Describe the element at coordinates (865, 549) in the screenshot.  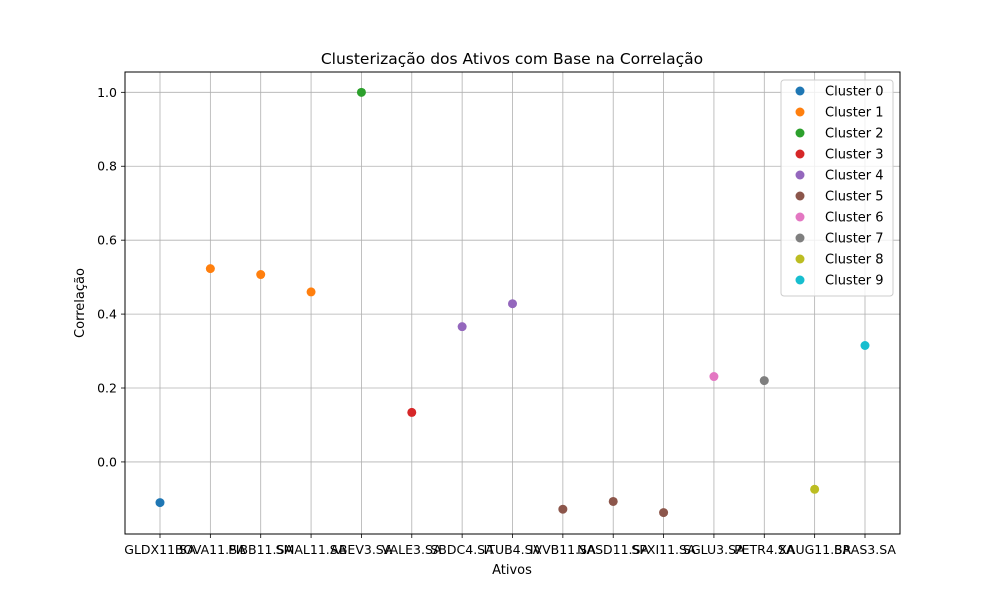
I see `x-tick-label: BRAS3.SA` at that location.